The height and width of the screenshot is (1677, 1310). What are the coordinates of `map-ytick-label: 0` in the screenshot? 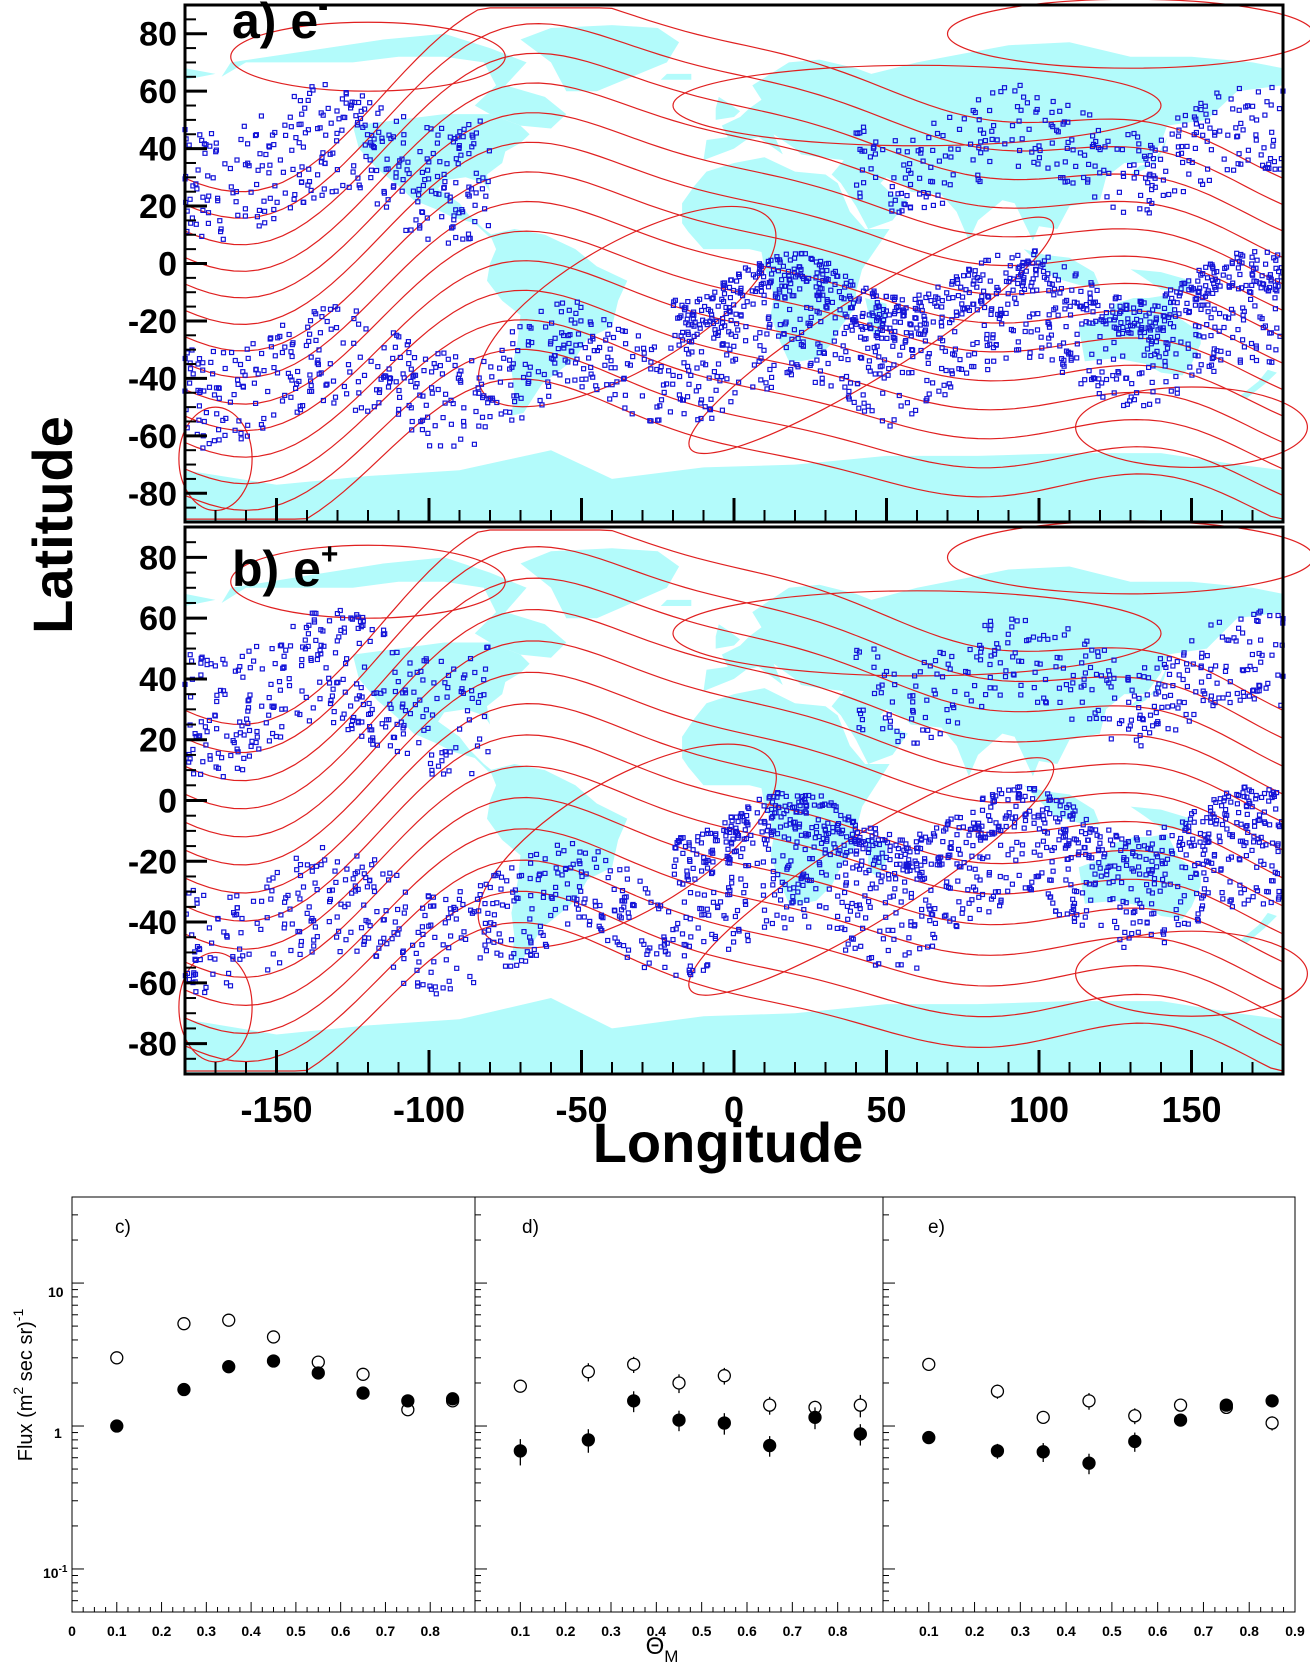 It's located at (167, 265).